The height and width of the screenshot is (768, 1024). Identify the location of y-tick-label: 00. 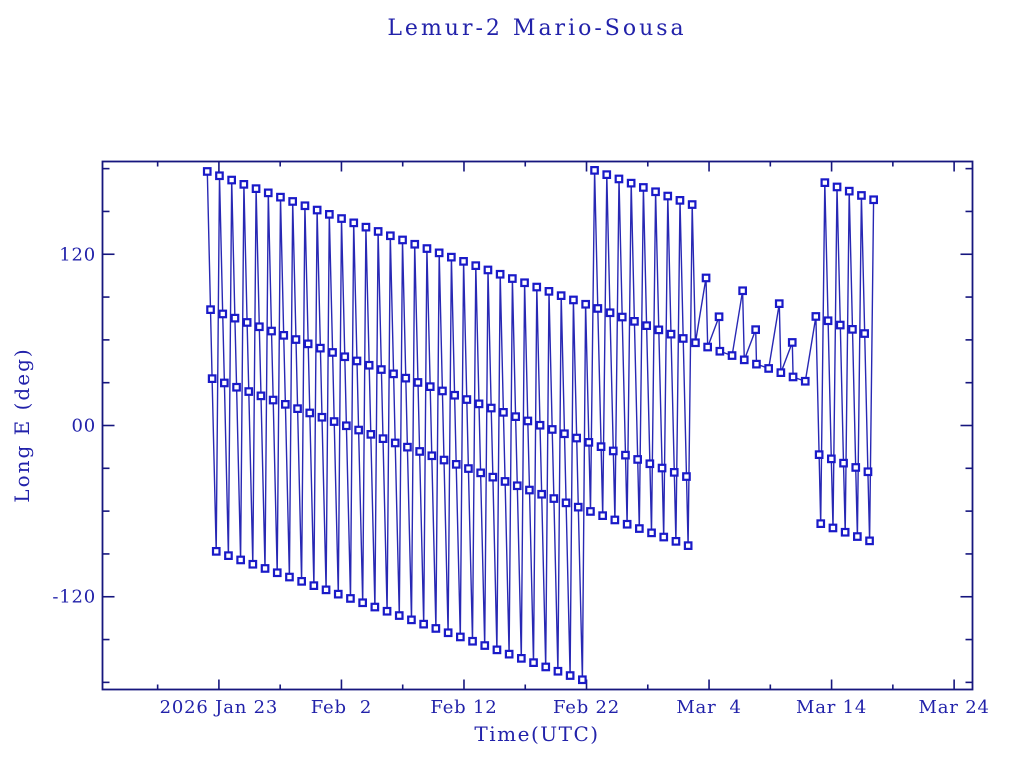
(83, 426).